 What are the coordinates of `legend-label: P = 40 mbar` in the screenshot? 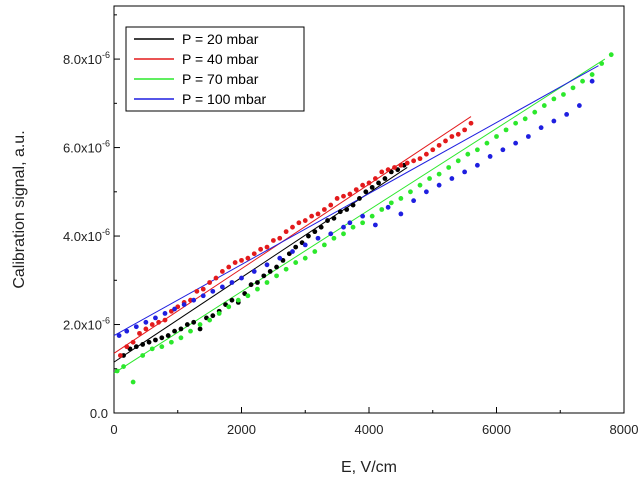 It's located at (220, 59).